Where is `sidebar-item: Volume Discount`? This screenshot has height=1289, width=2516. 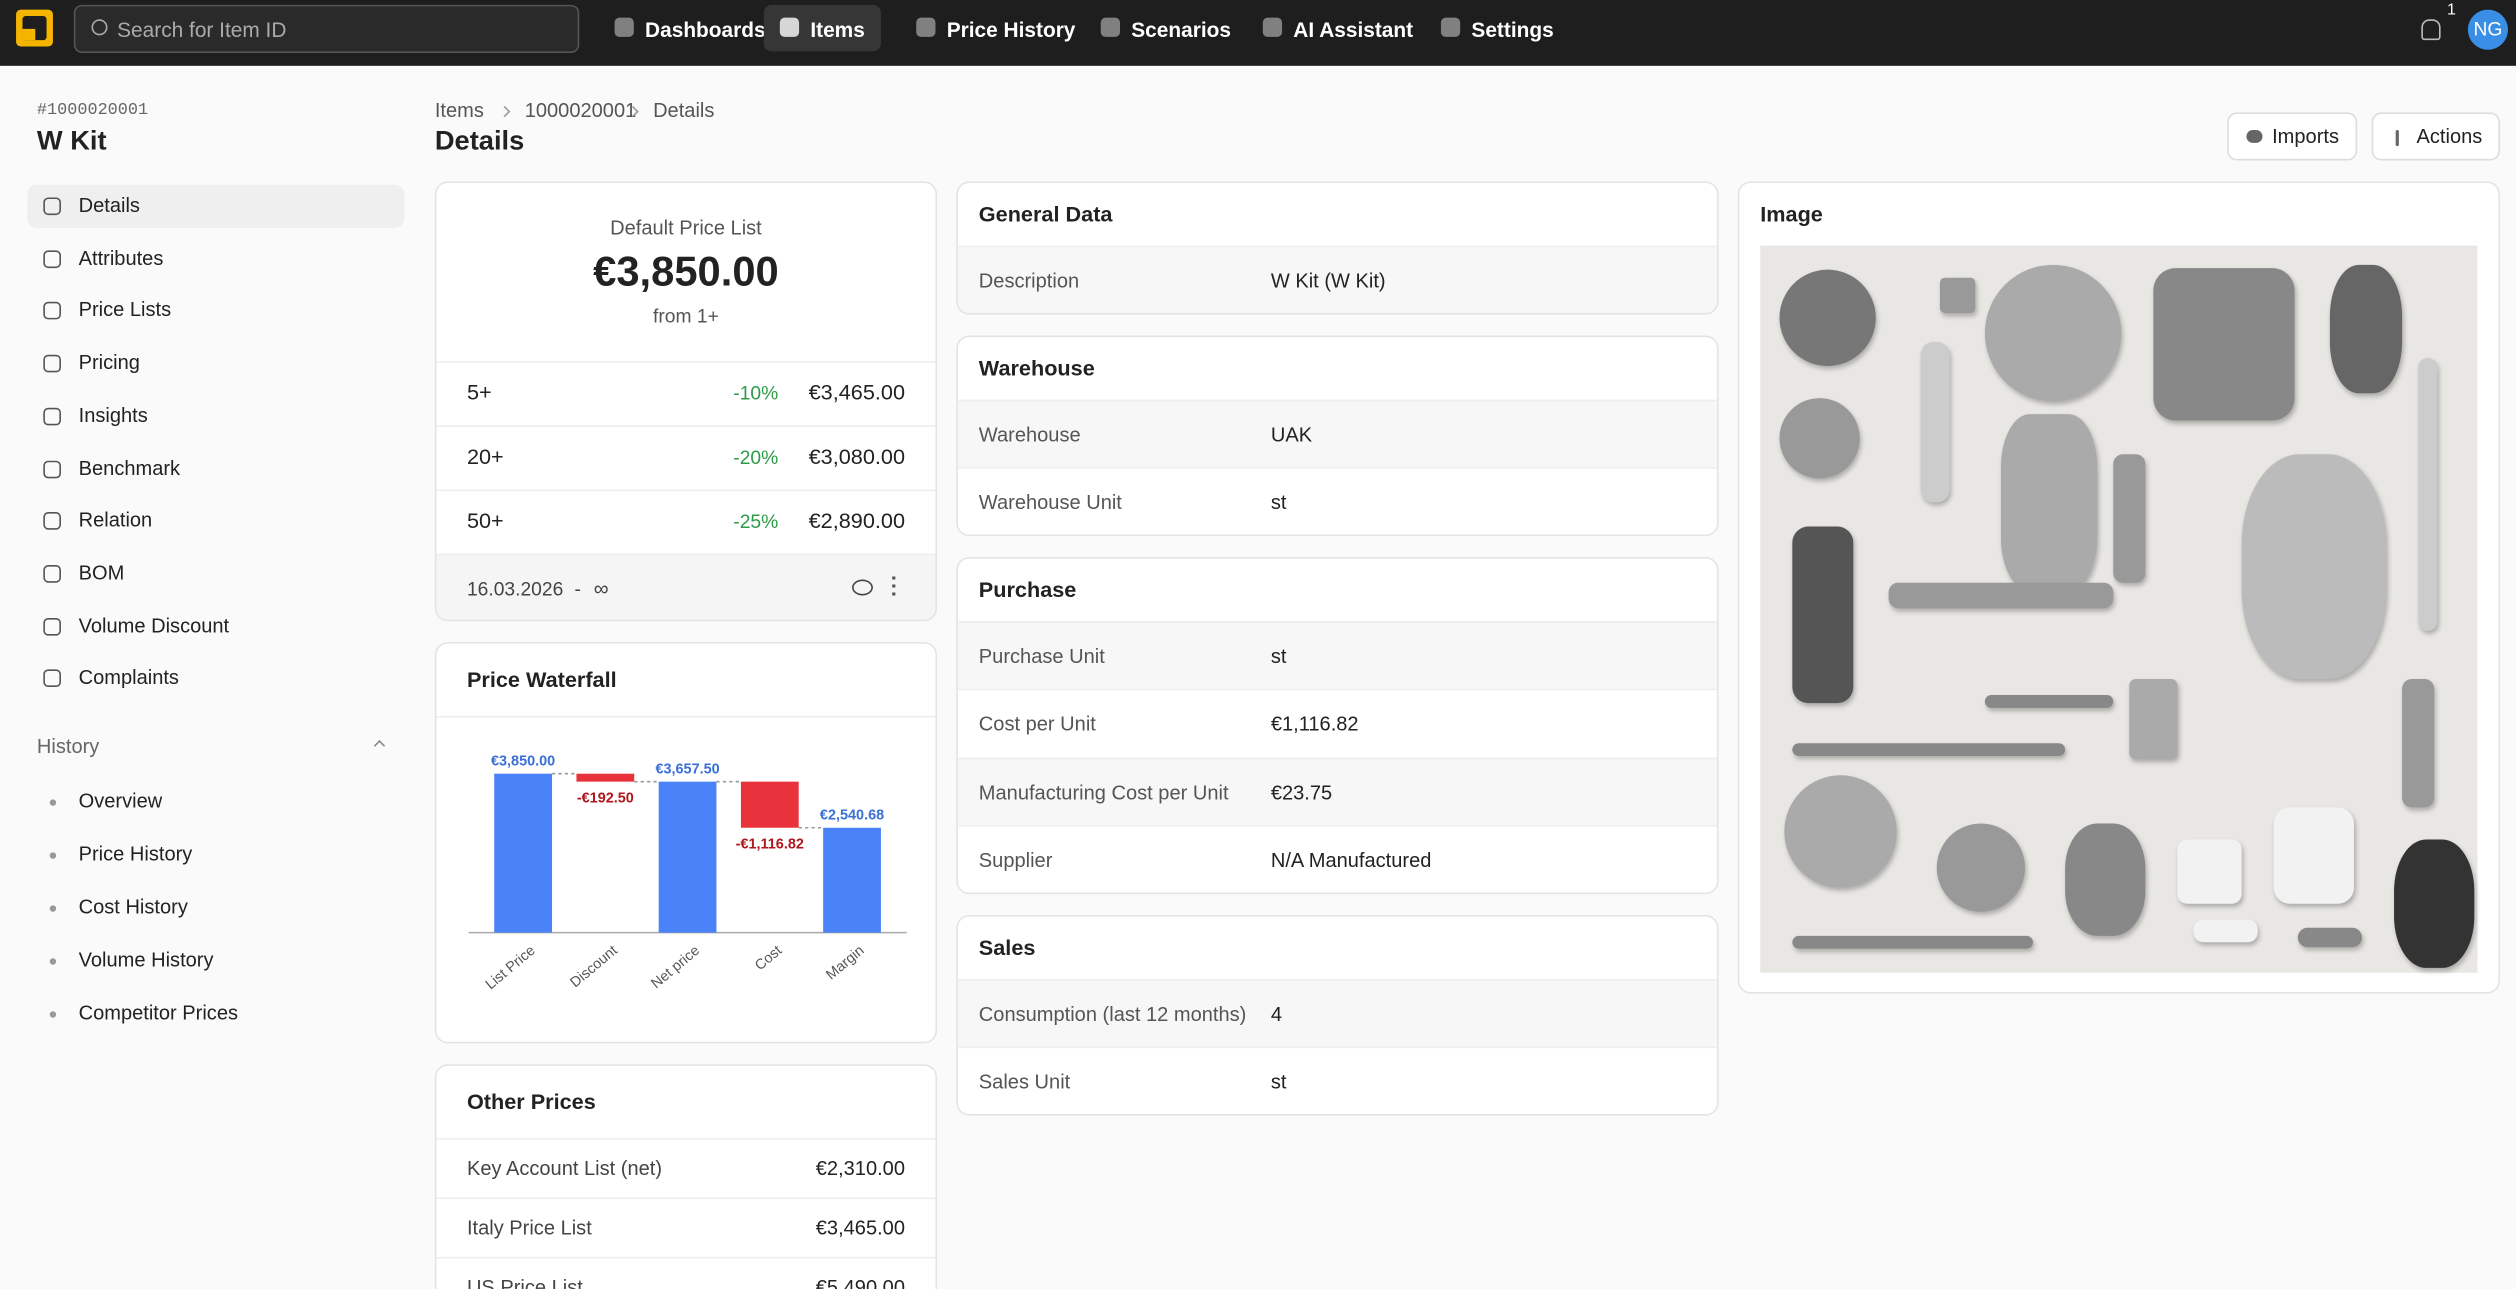
sidebar-item: Volume Discount is located at coordinates (215, 626).